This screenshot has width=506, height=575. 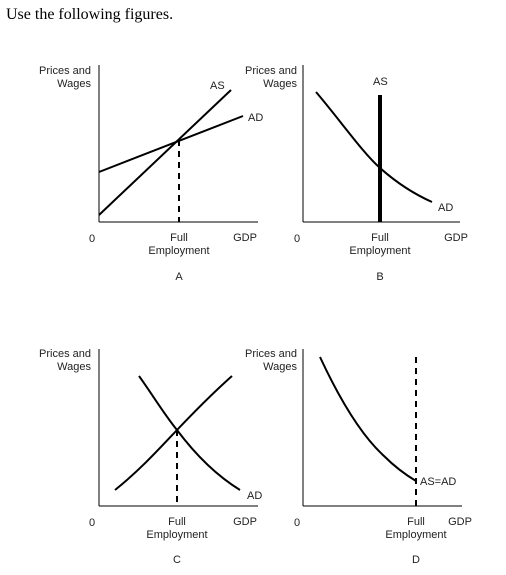 I want to click on panel-b-tick-label-line2: Employment, so click(x=379, y=251).